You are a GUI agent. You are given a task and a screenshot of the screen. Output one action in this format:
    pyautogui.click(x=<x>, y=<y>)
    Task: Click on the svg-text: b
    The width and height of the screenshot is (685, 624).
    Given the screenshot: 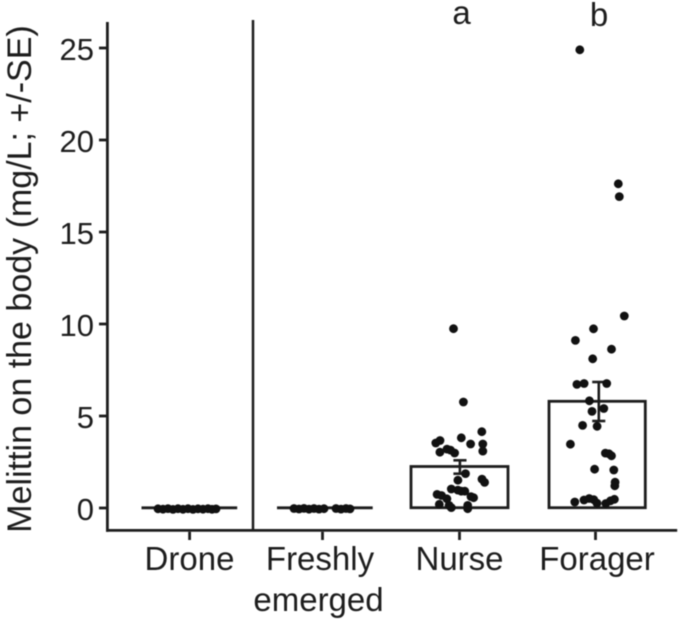 What is the action you would take?
    pyautogui.click(x=599, y=16)
    